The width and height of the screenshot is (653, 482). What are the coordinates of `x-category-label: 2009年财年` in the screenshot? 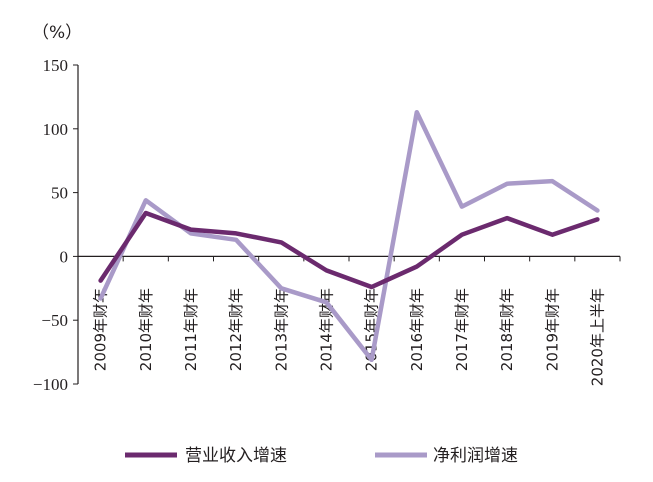 It's located at (101, 329).